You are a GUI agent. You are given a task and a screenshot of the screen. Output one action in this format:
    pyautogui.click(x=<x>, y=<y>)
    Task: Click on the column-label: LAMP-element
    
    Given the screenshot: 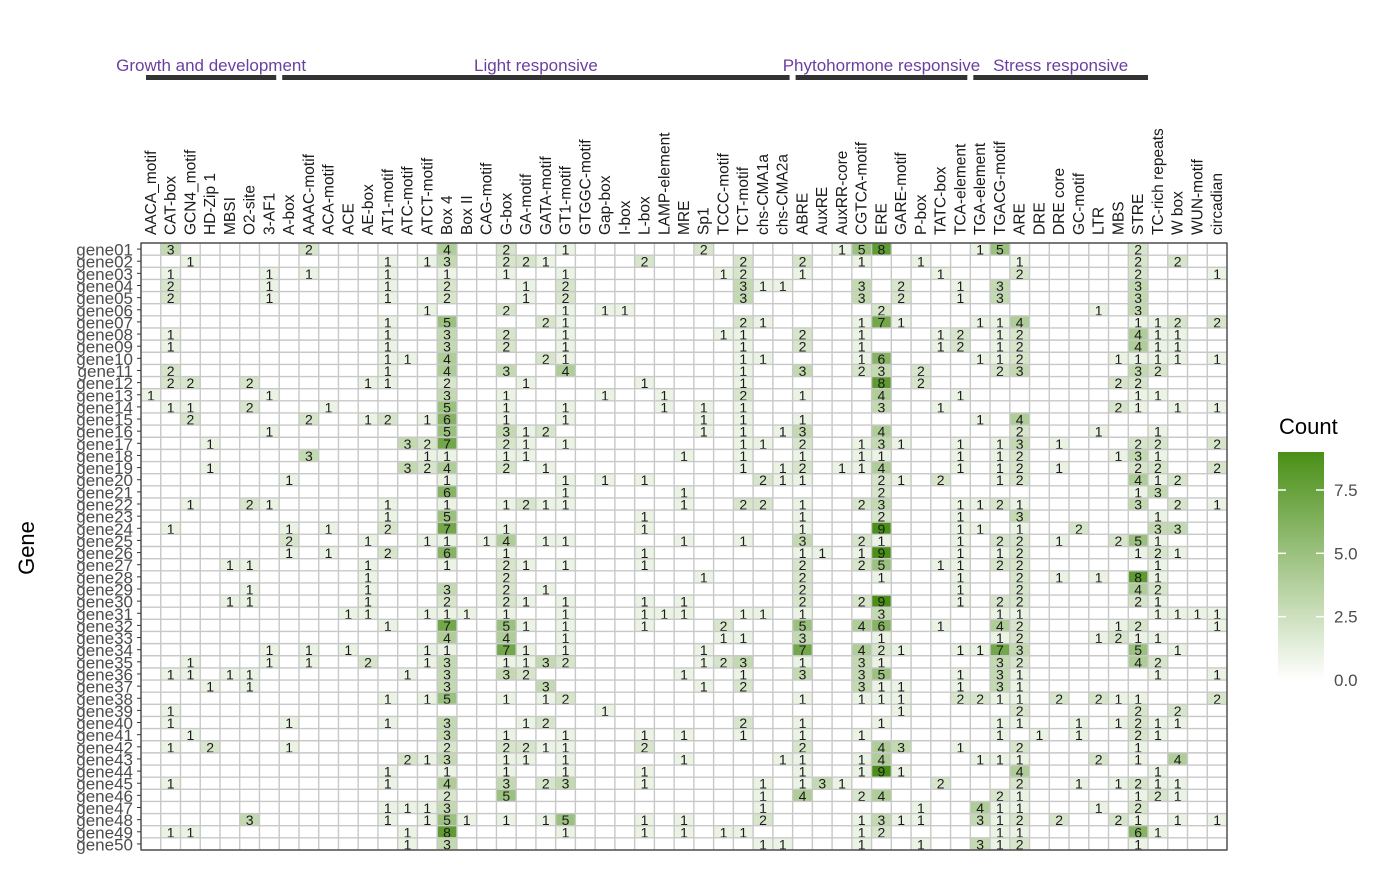 What is the action you would take?
    pyautogui.click(x=664, y=183)
    